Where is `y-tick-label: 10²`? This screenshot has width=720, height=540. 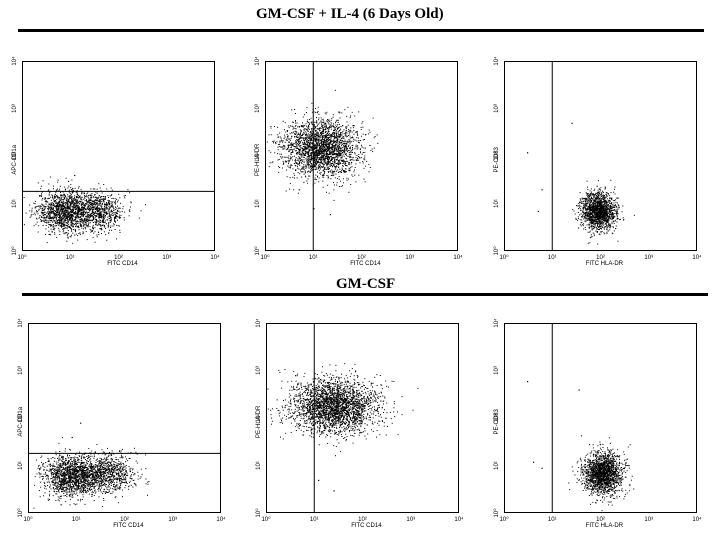 y-tick-label: 10² is located at coordinates (15, 156).